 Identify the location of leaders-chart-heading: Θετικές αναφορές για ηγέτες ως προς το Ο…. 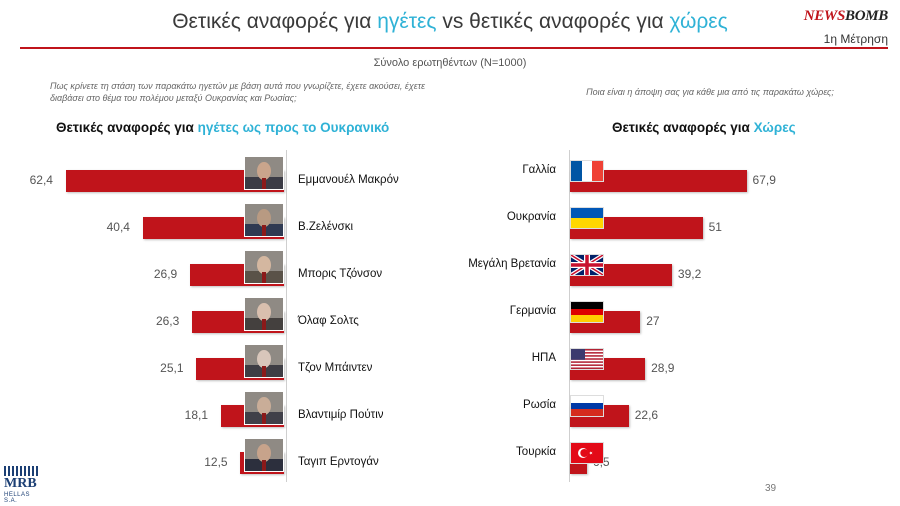
(223, 127).